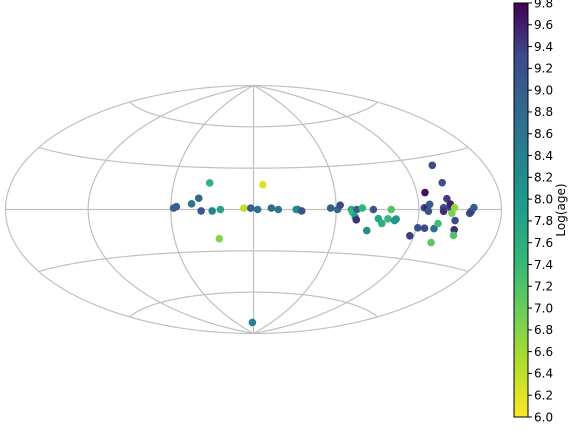  I want to click on colorbar-tick-label: 7.6, so click(543, 243).